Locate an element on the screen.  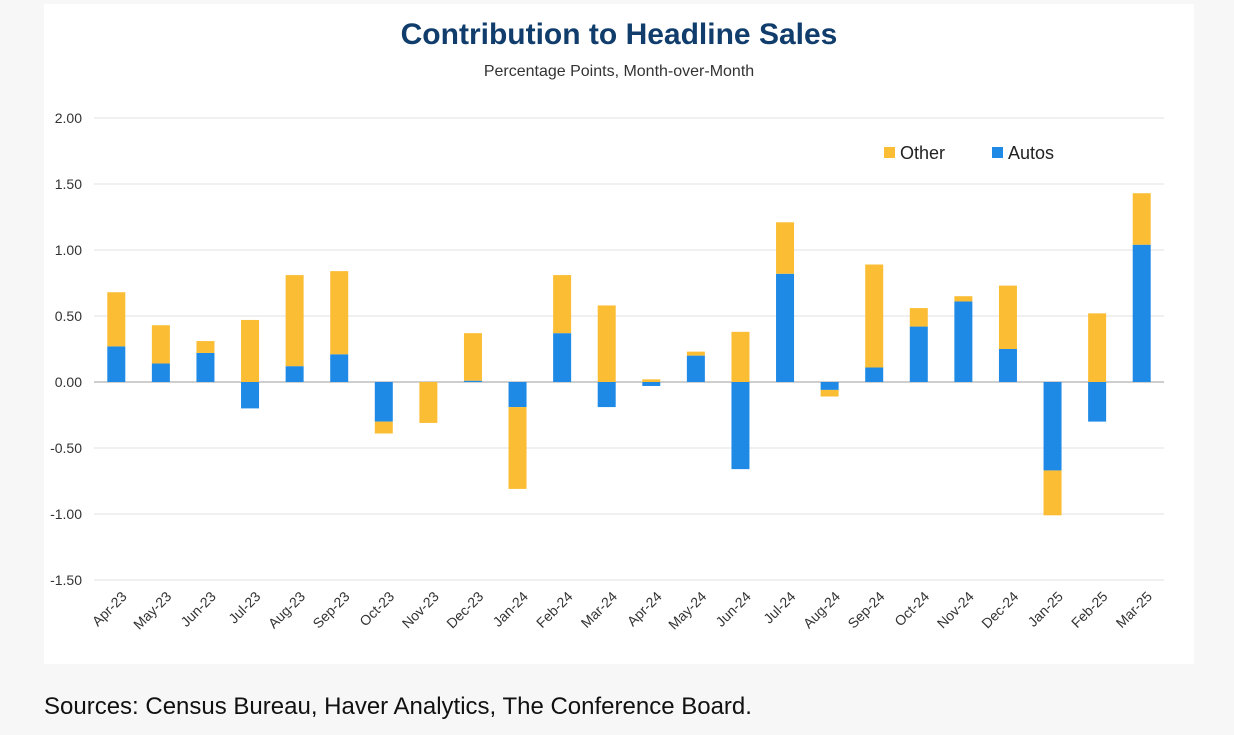
x-tick-label: Jun-24 is located at coordinates (733, 609).